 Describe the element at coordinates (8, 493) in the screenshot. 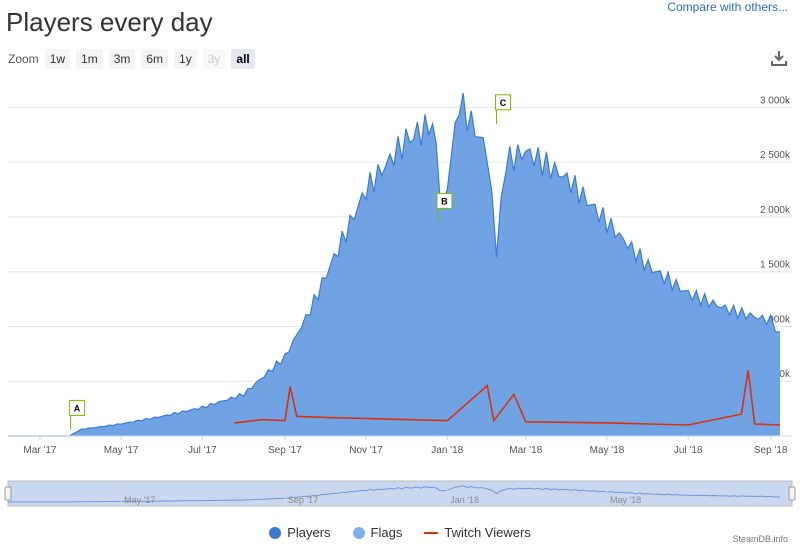

I see `navigator-left-handle` at that location.